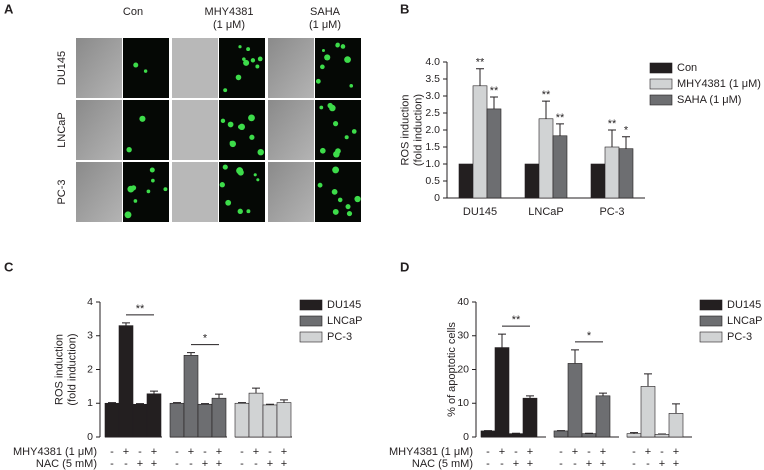 The height and width of the screenshot is (470, 764). Describe the element at coordinates (432, 79) in the screenshot. I see `y-tick-label: 3.5` at that location.